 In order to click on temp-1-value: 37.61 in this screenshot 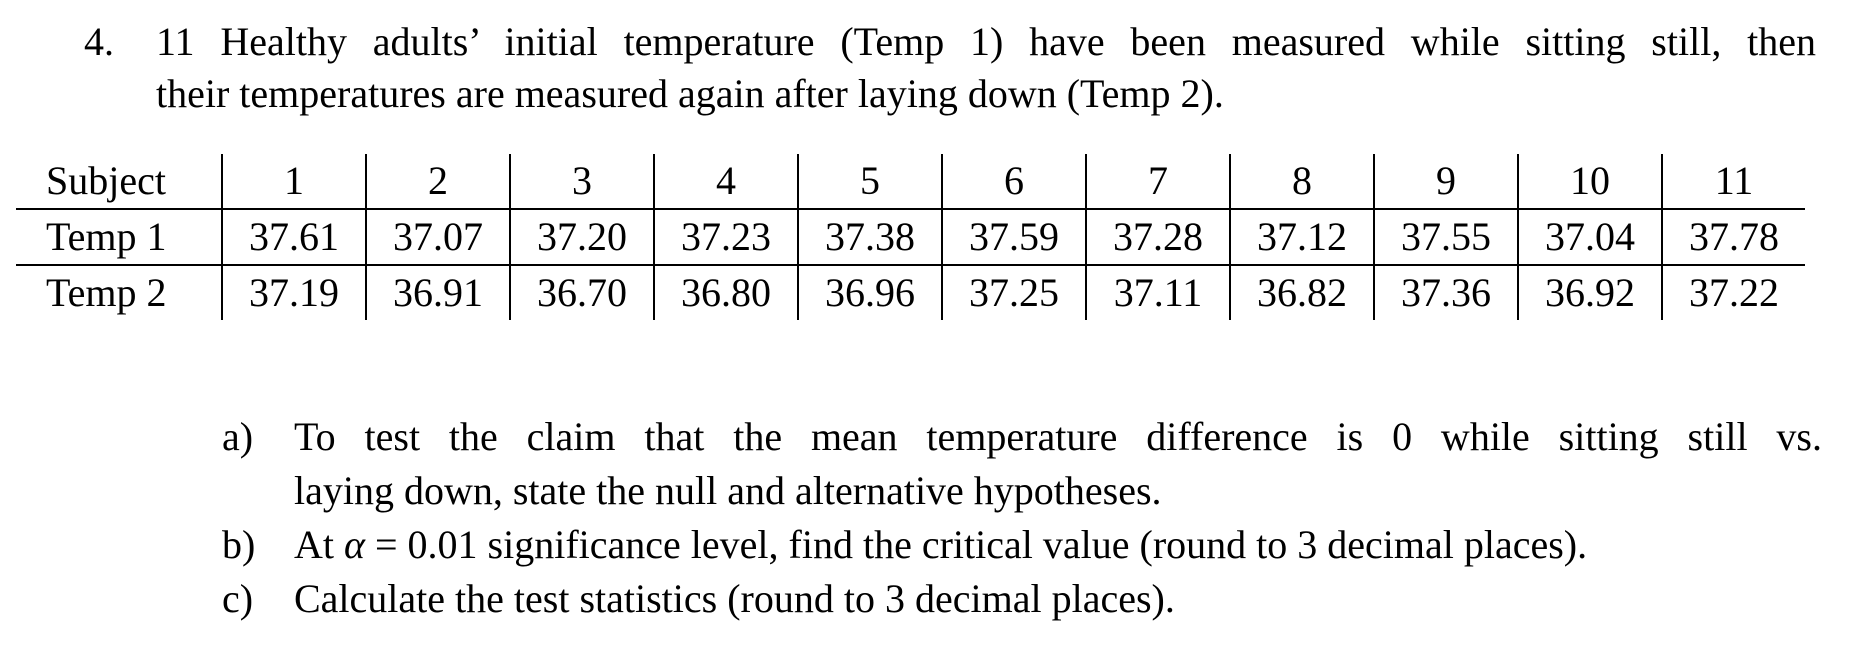, I will do `click(293, 237)`.